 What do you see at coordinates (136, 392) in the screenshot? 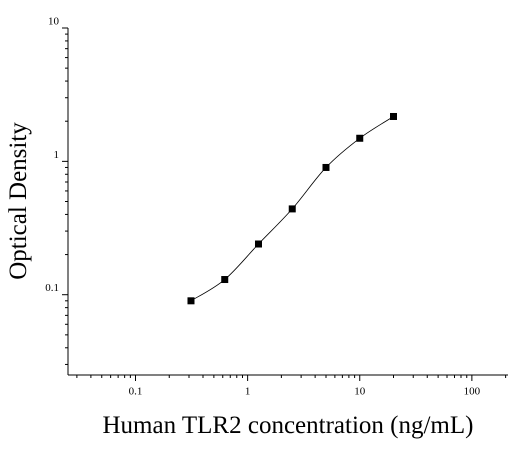
I see `x-tick-label: 0.1` at bounding box center [136, 392].